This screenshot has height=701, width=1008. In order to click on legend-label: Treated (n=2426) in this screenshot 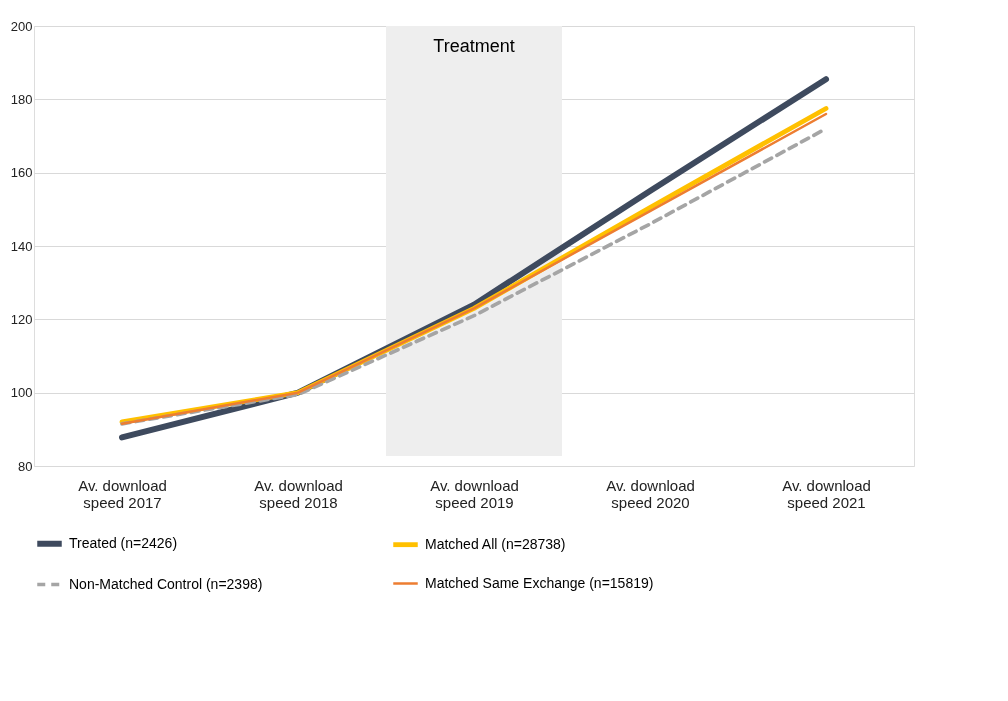, I will do `click(123, 542)`.